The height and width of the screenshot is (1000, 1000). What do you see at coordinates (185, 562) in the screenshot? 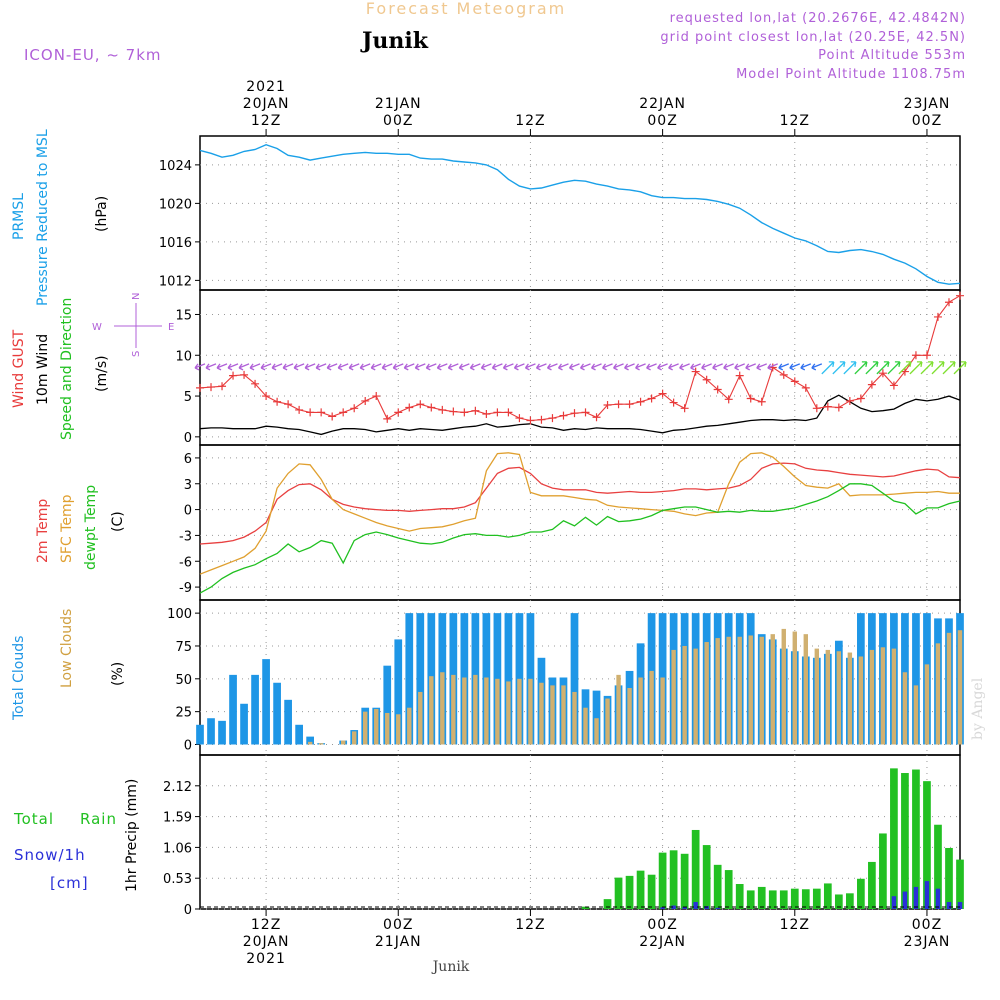
I see `ytick-label-temp: -6` at bounding box center [185, 562].